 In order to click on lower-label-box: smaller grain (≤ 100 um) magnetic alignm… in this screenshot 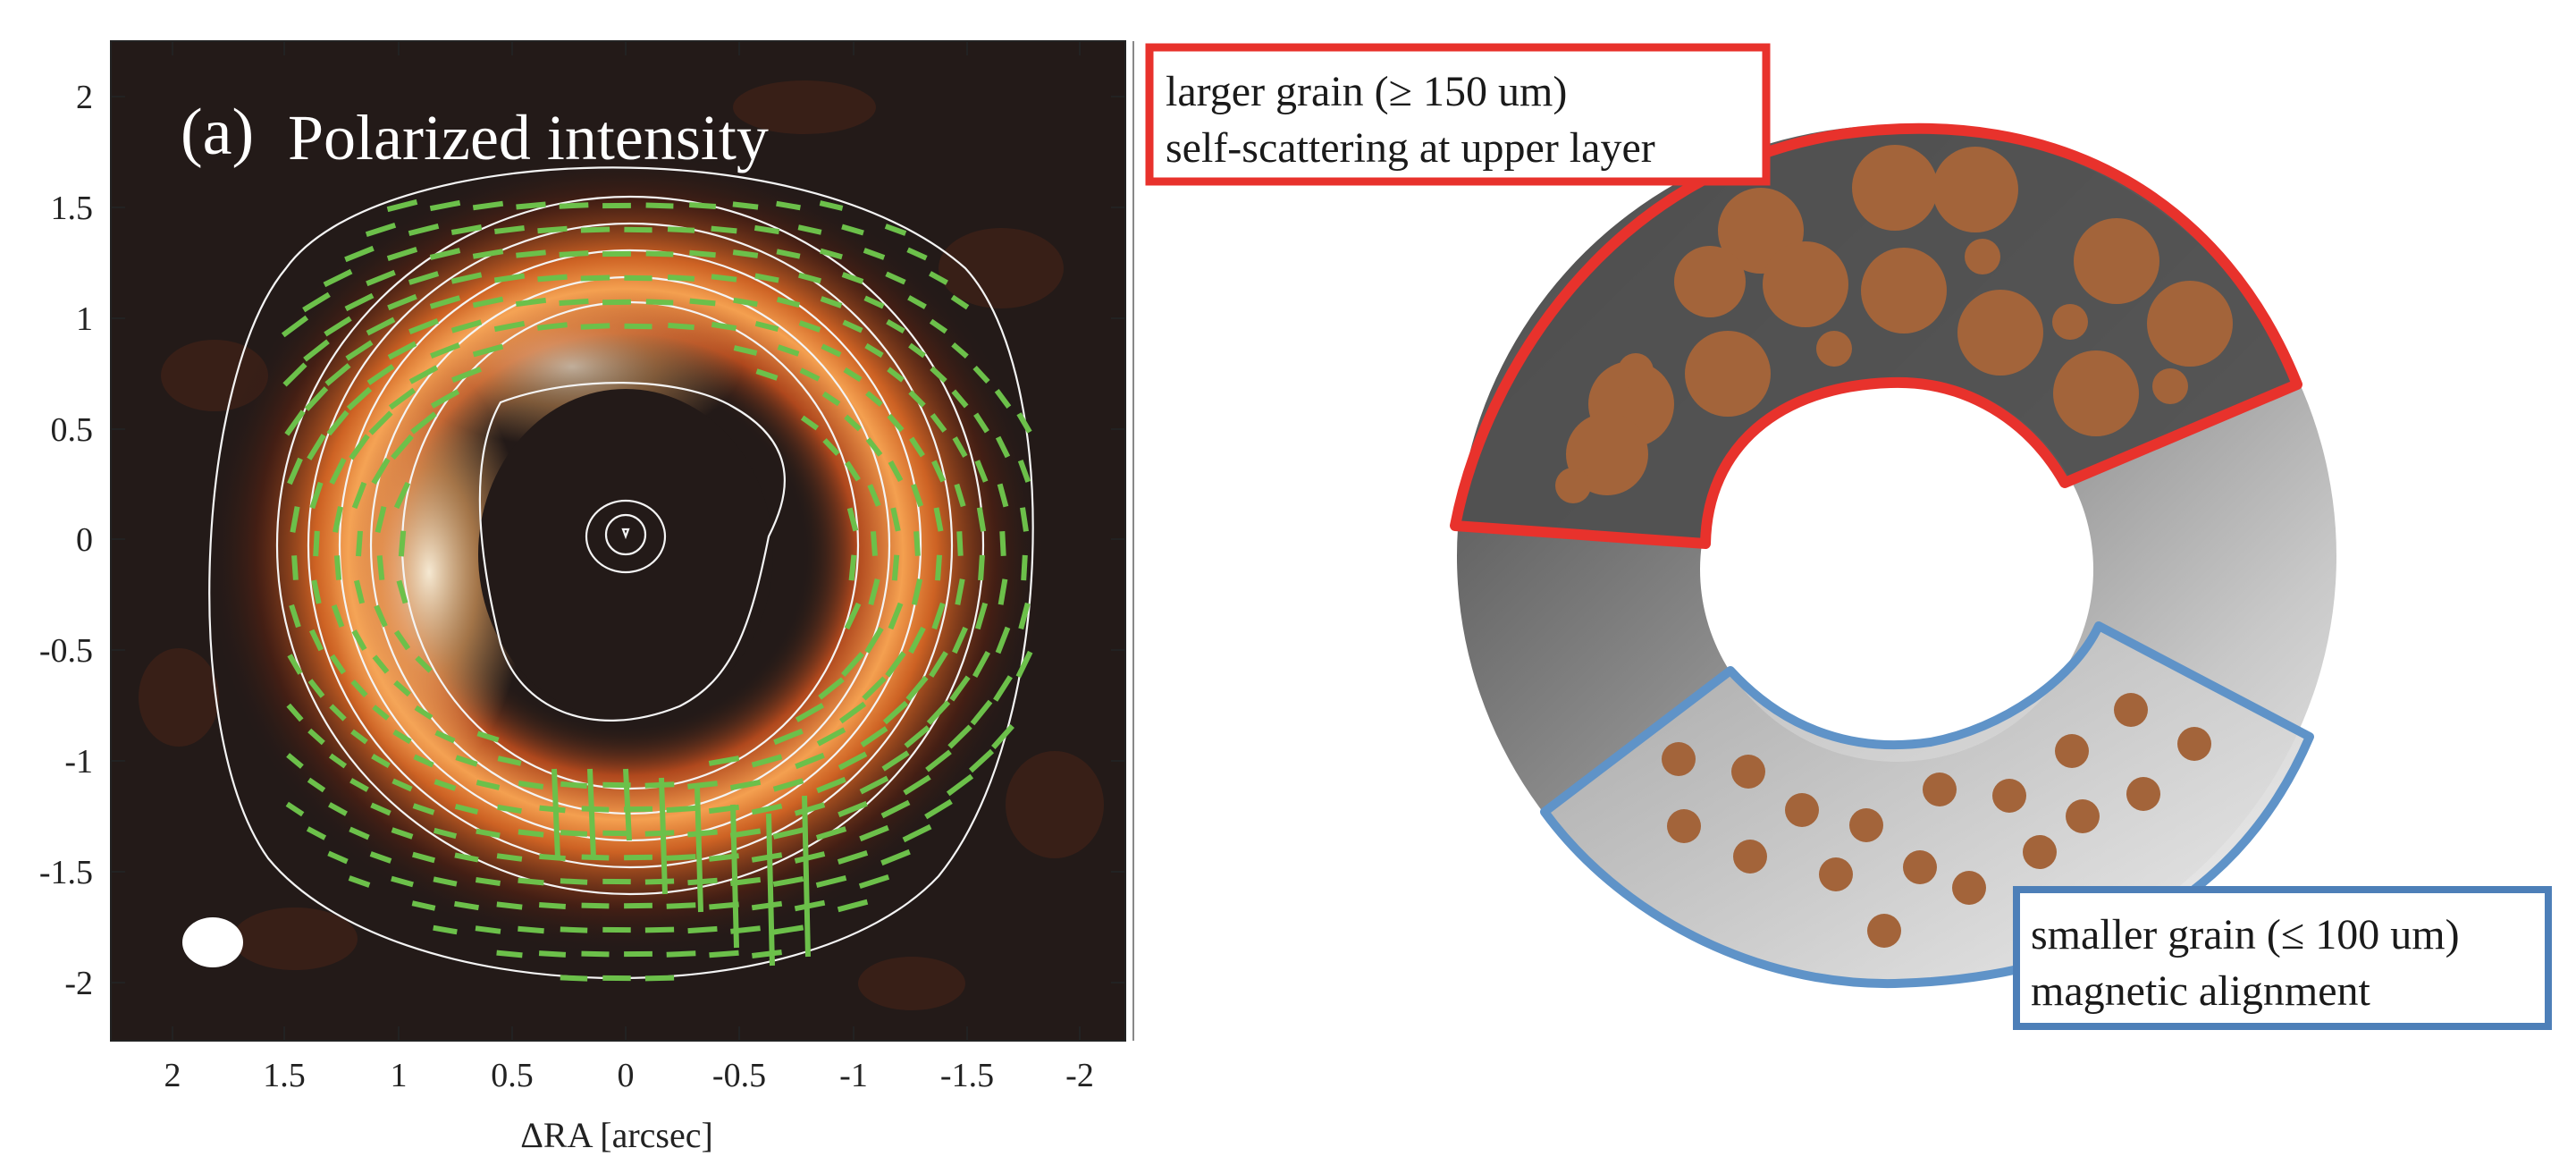, I will do `click(2283, 958)`.